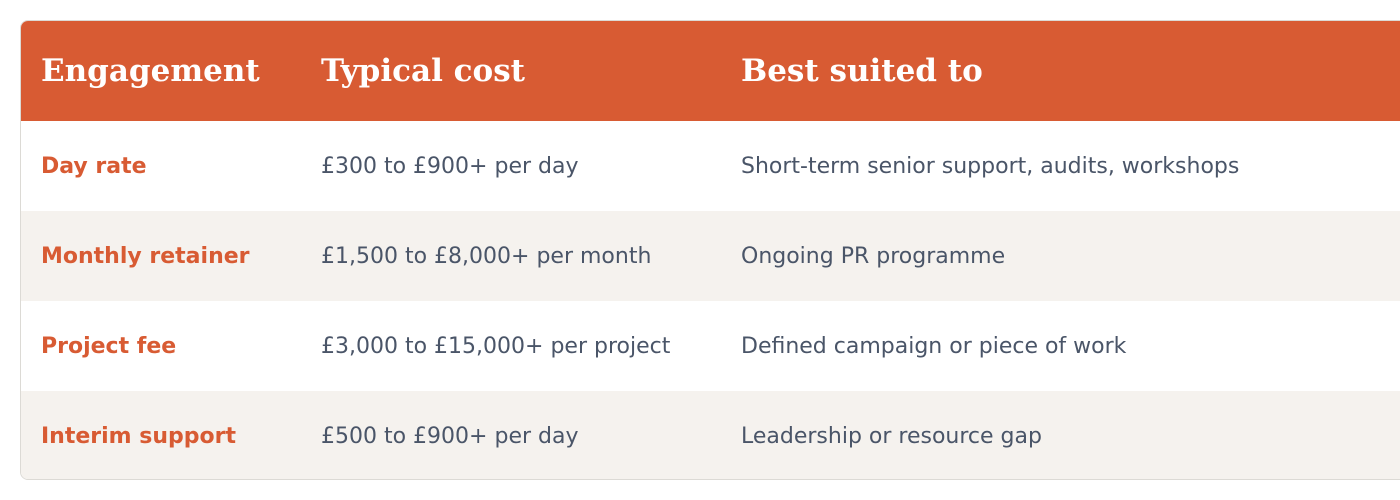  What do you see at coordinates (161, 256) in the screenshot?
I see `engagement-cell: Monthly retainer` at bounding box center [161, 256].